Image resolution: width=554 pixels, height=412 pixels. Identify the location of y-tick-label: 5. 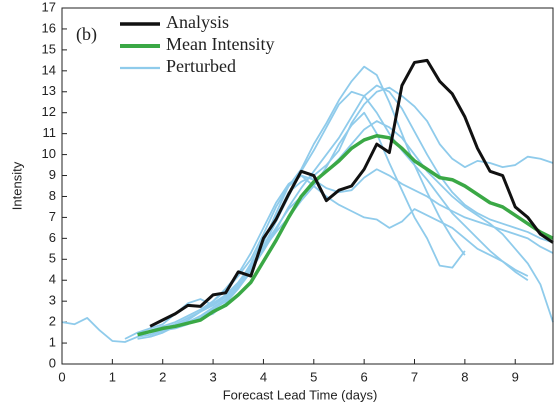
(52, 258).